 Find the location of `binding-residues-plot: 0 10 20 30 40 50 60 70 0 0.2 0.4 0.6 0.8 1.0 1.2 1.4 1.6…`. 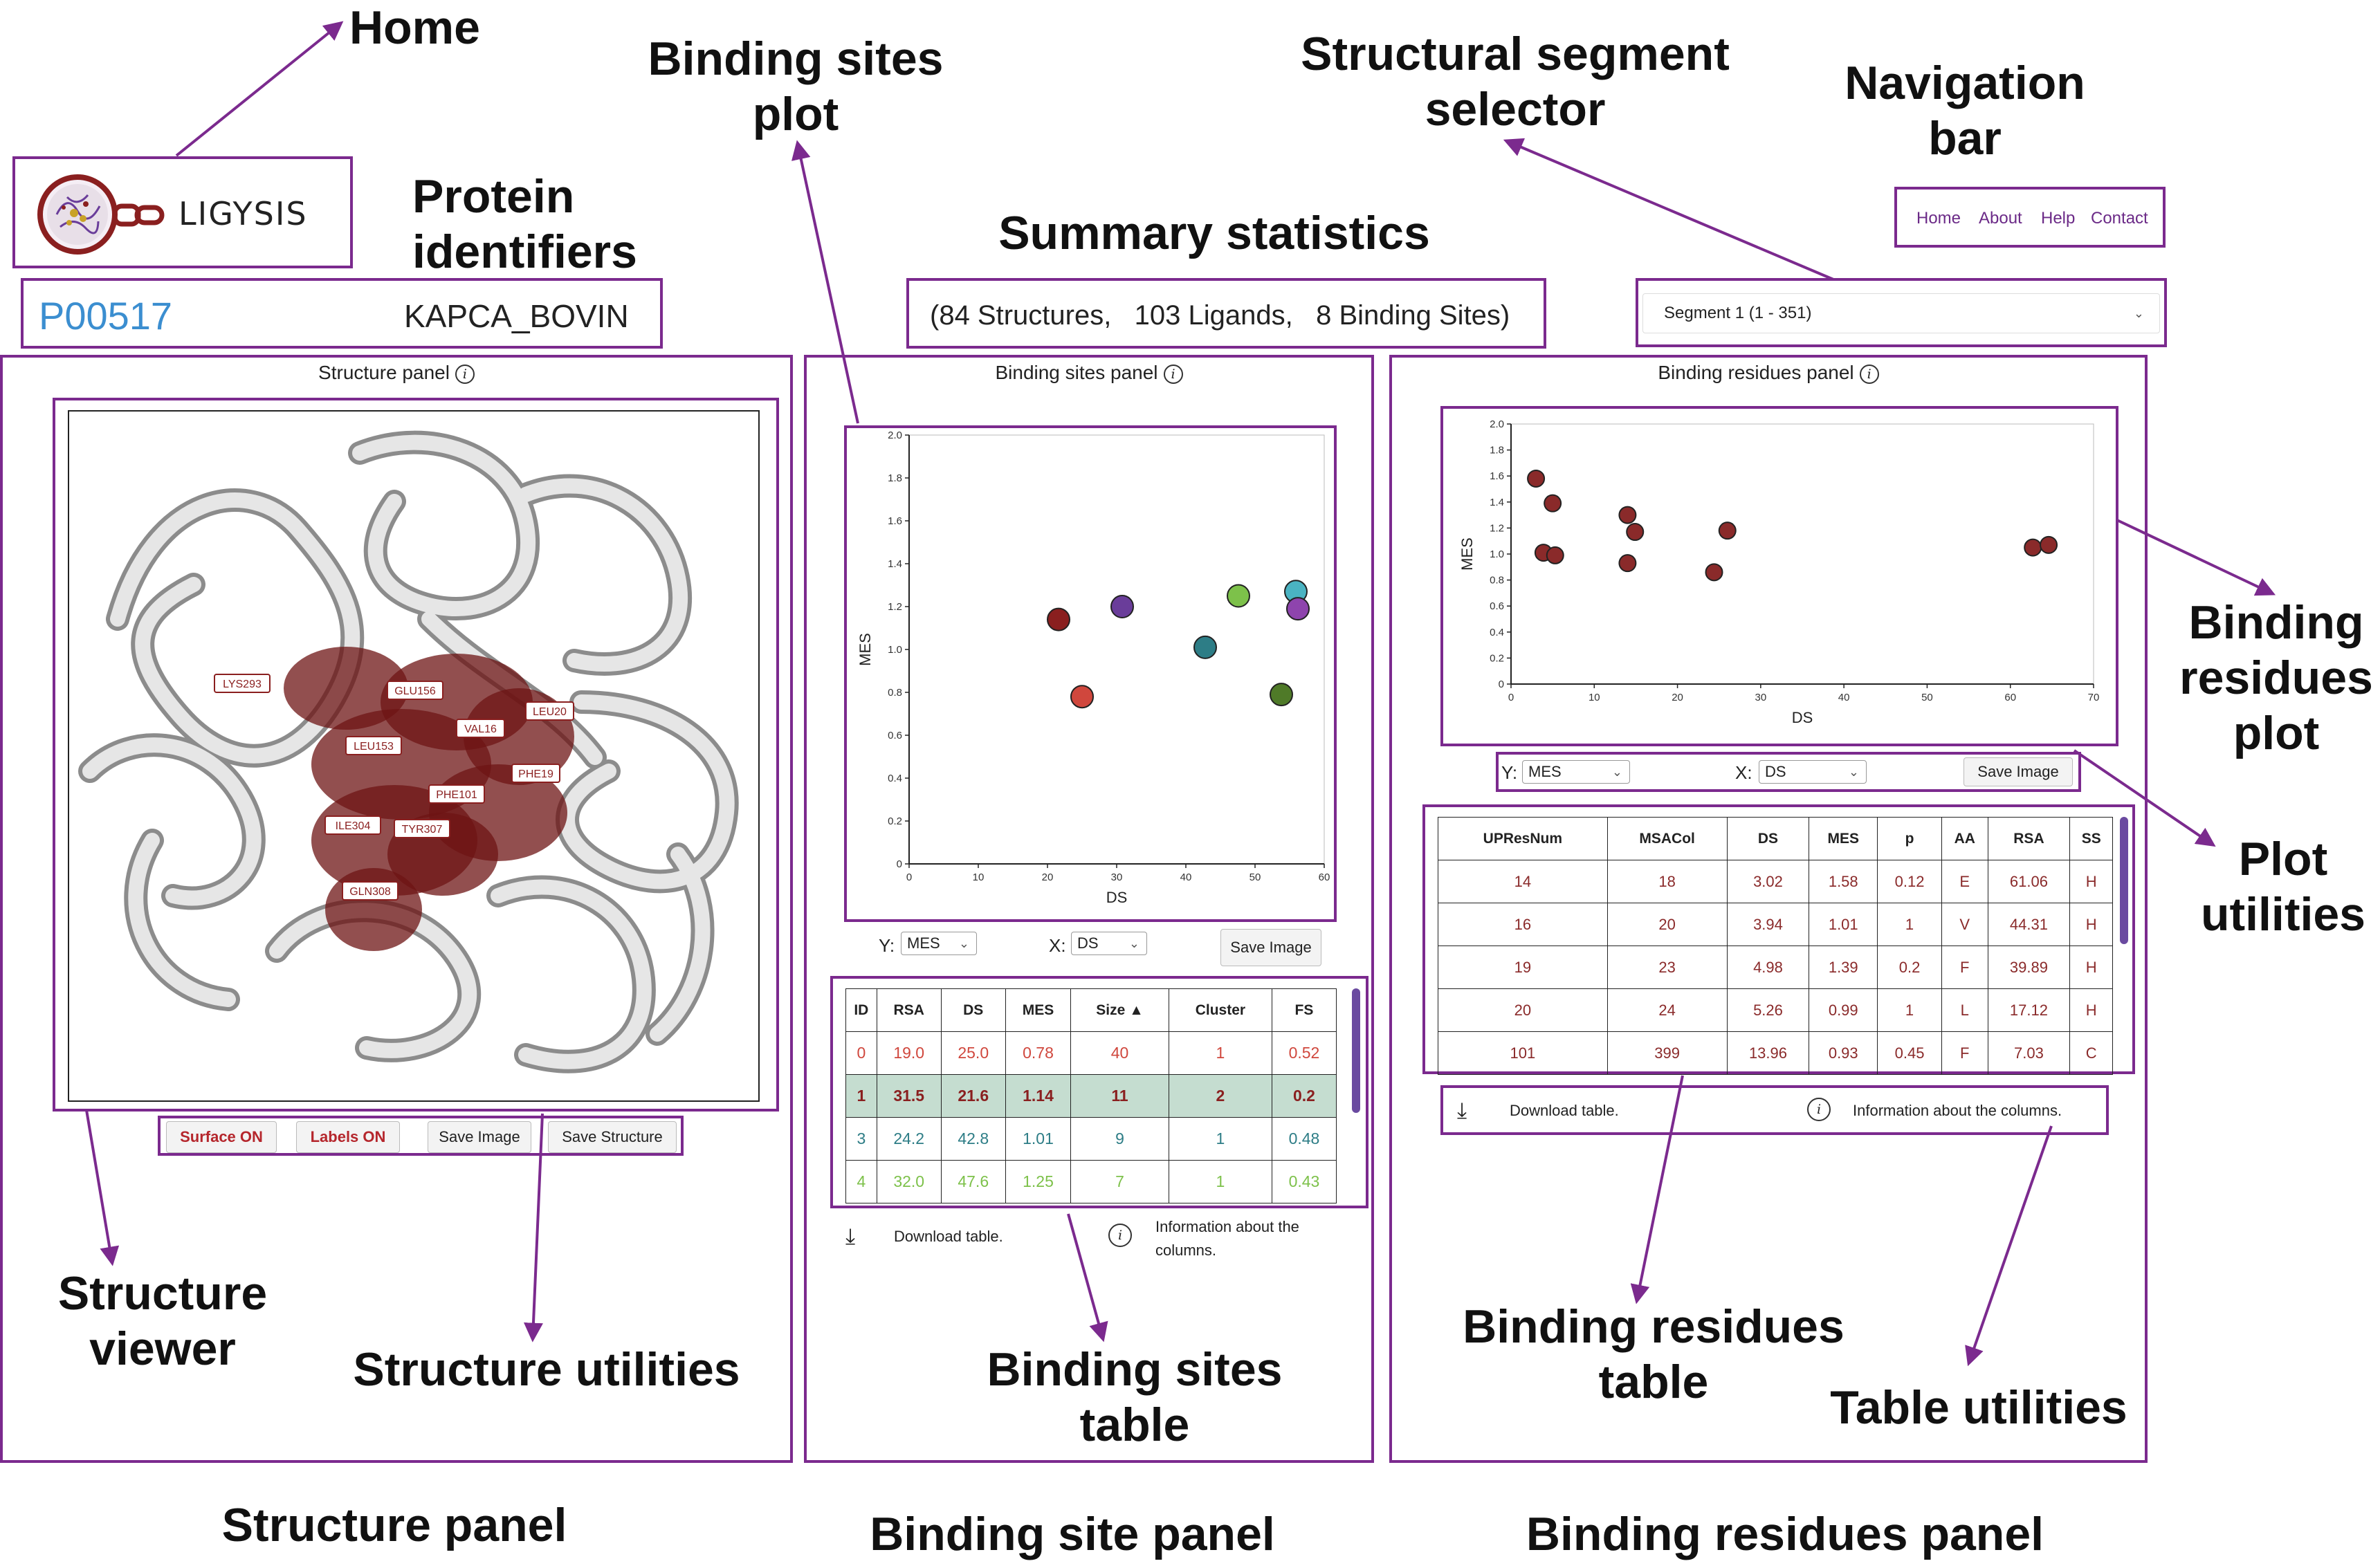

binding-residues-plot: 0 10 20 30 40 50 60 70 0 0.2 0.4 0.6 0.8 1.0 1.2 1.4 1.6… is located at coordinates (1780, 576).